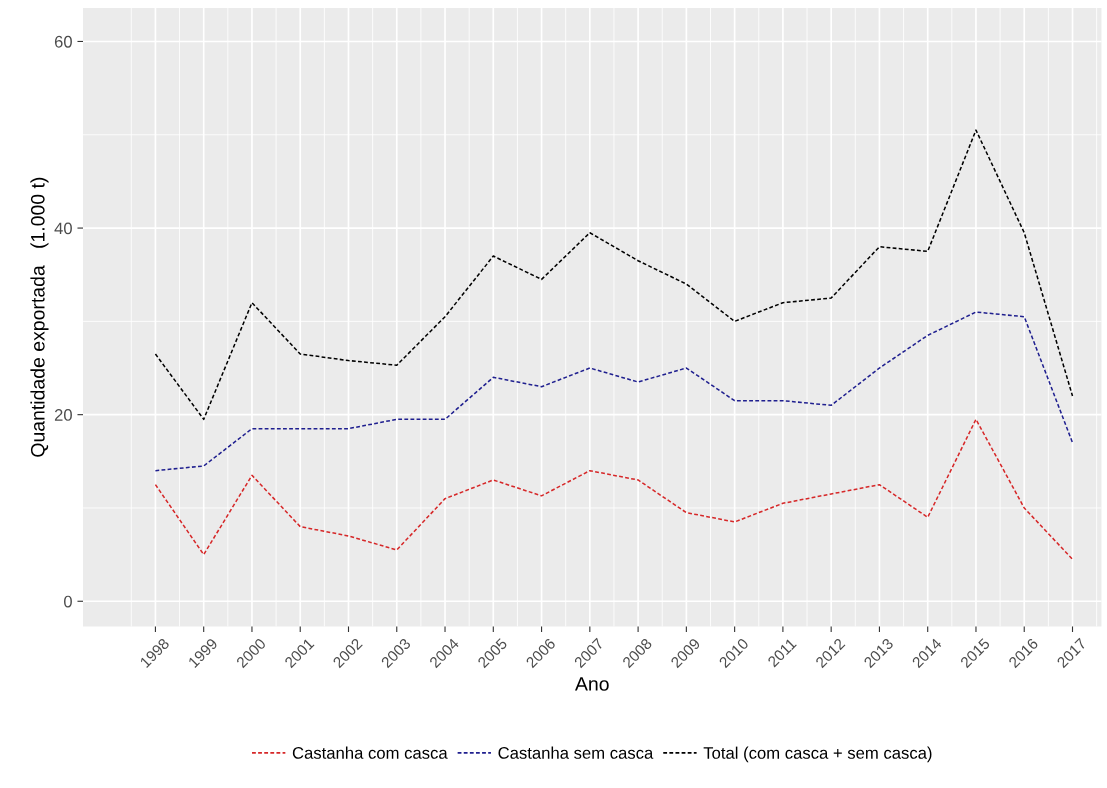  I want to click on y-axis-title: Quantidade exportada (1.000 t), so click(39, 317).